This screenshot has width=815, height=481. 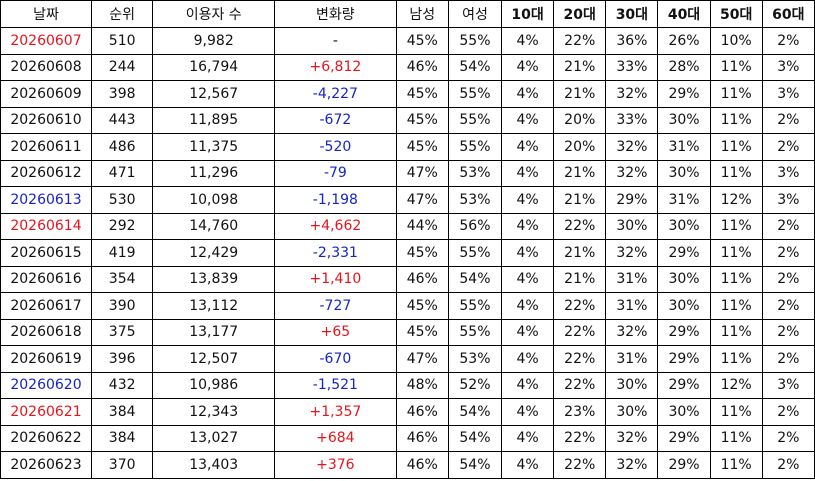 What do you see at coordinates (214, 14) in the screenshot?
I see `header-users: 이용자 수` at bounding box center [214, 14].